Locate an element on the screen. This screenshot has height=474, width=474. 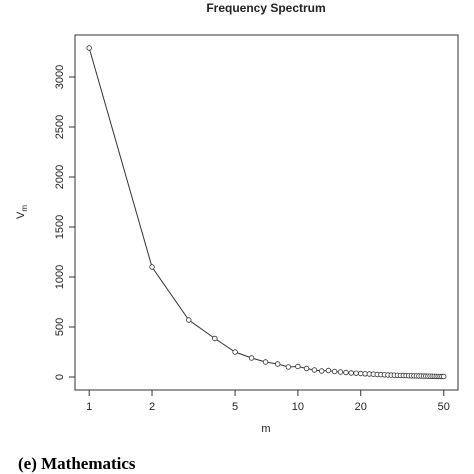
x-tick-label: 20 is located at coordinates (361, 407).